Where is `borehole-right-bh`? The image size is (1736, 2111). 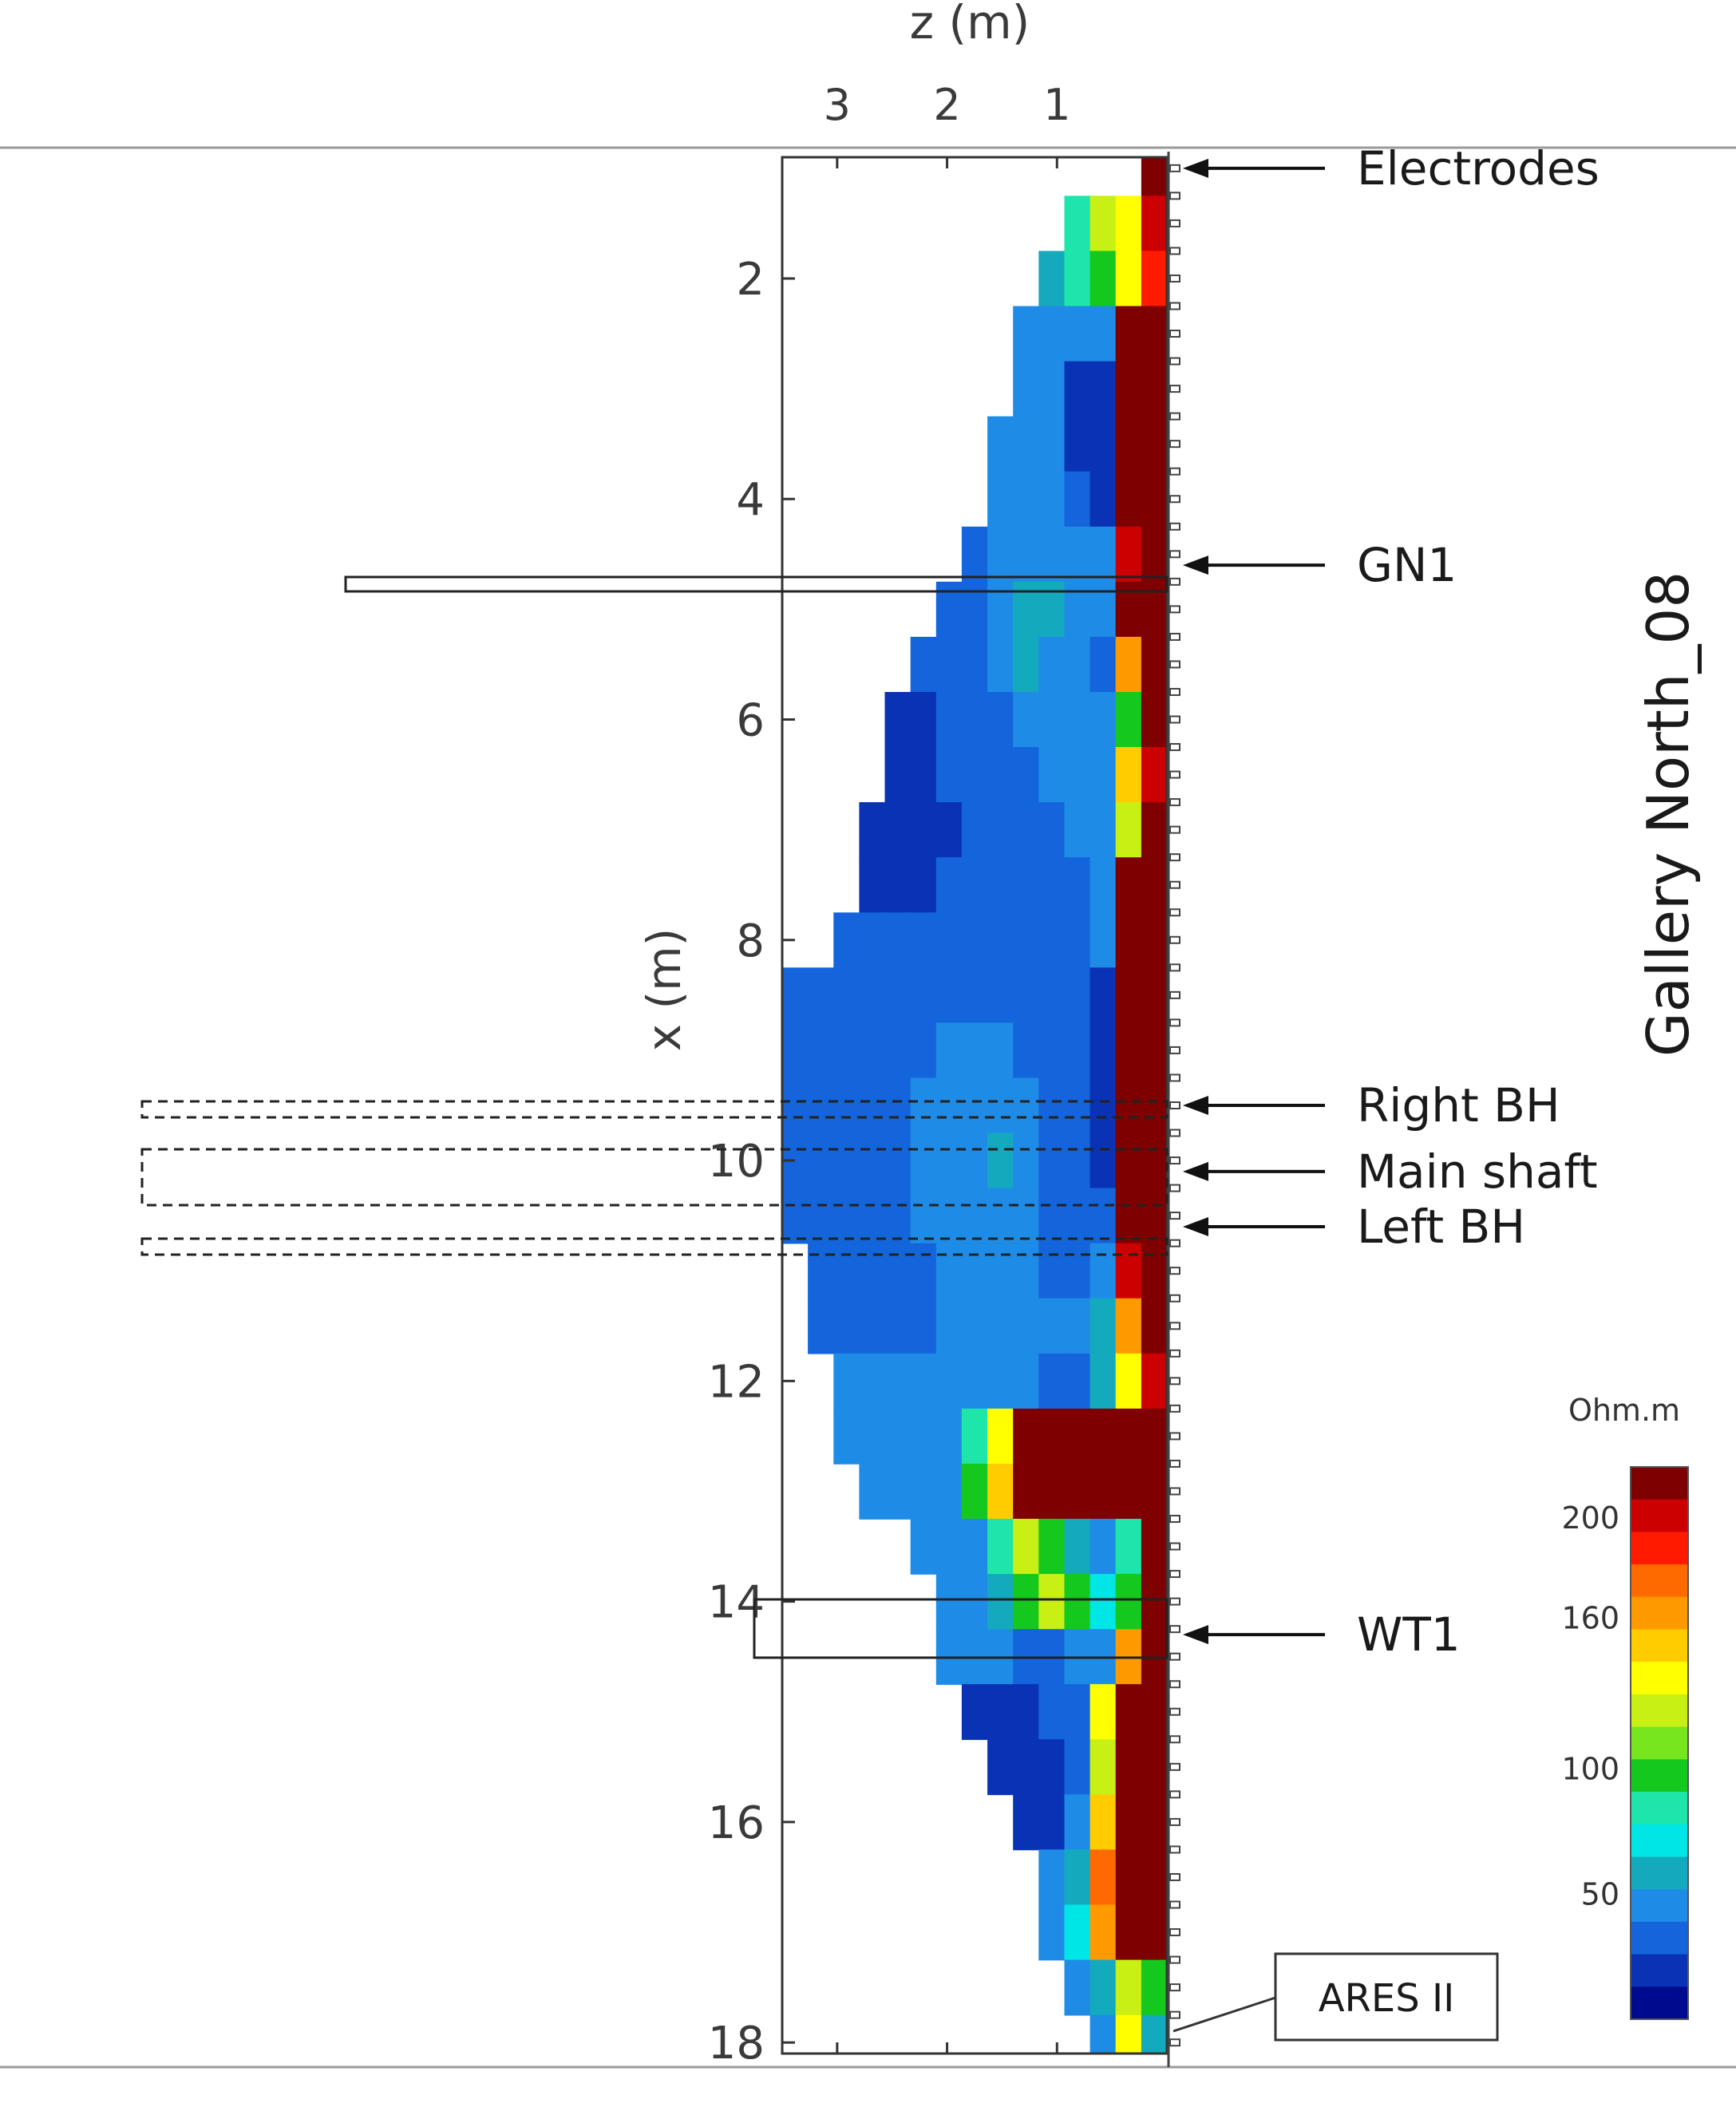 borehole-right-bh is located at coordinates (654, 1109).